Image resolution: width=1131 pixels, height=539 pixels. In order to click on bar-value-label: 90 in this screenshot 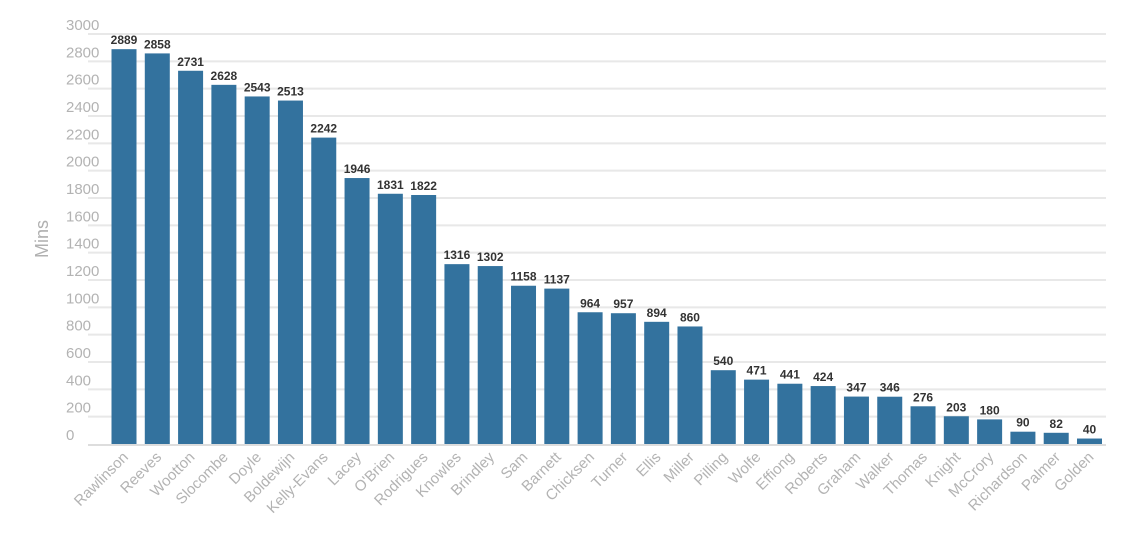, I will do `click(1023, 423)`.